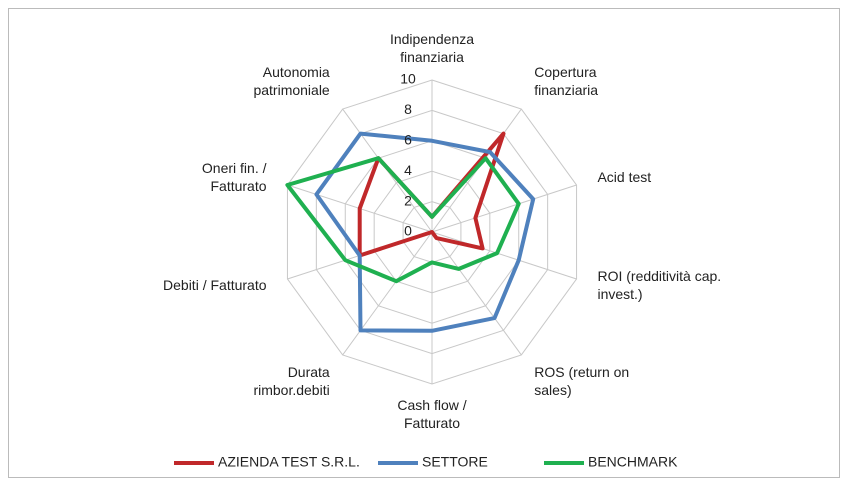 Image resolution: width=848 pixels, height=486 pixels. What do you see at coordinates (408, 200) in the screenshot?
I see `radial-tick-label: 2` at bounding box center [408, 200].